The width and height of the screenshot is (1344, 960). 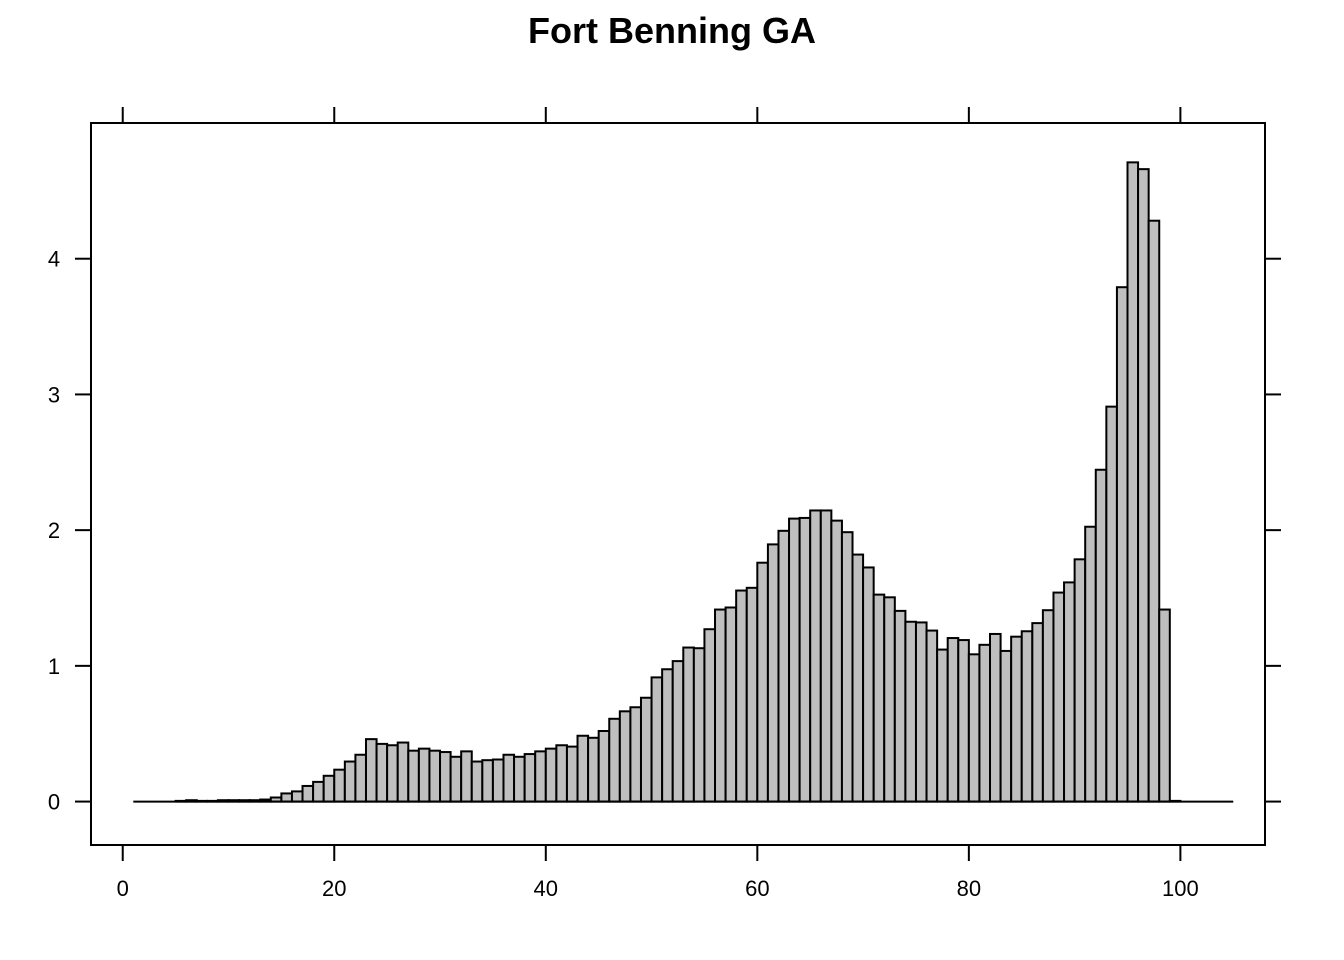 I want to click on y-tick-label: 0, so click(x=54, y=802).